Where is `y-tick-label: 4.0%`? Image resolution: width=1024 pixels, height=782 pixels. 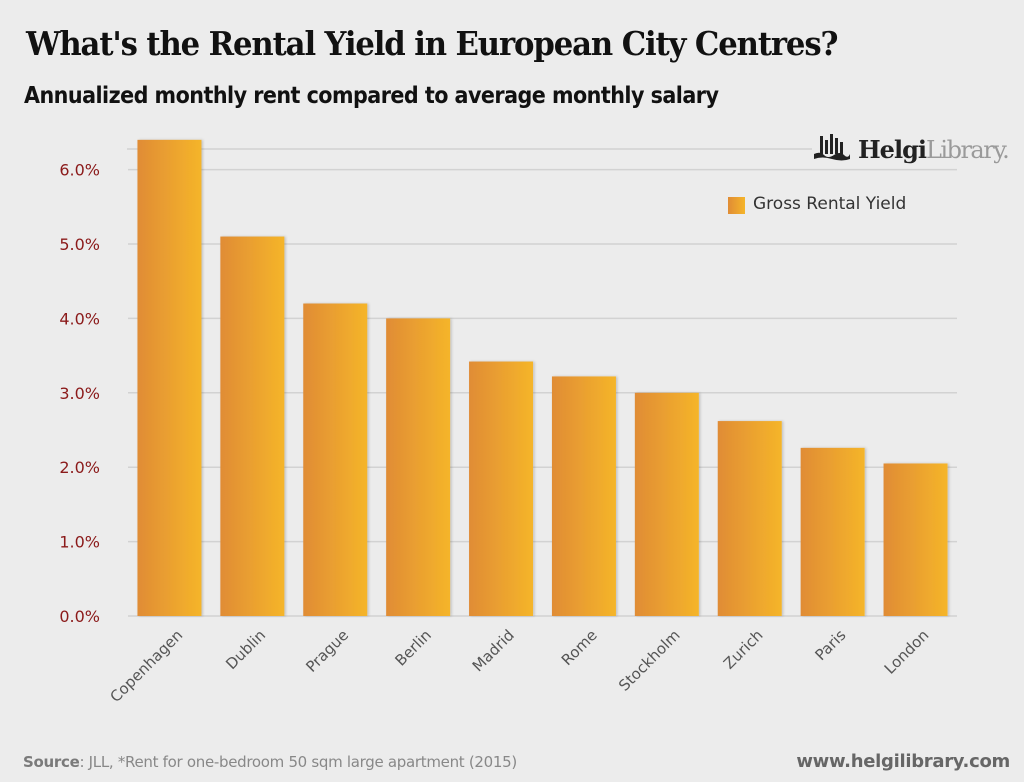
y-tick-label: 4.0% is located at coordinates (79, 318).